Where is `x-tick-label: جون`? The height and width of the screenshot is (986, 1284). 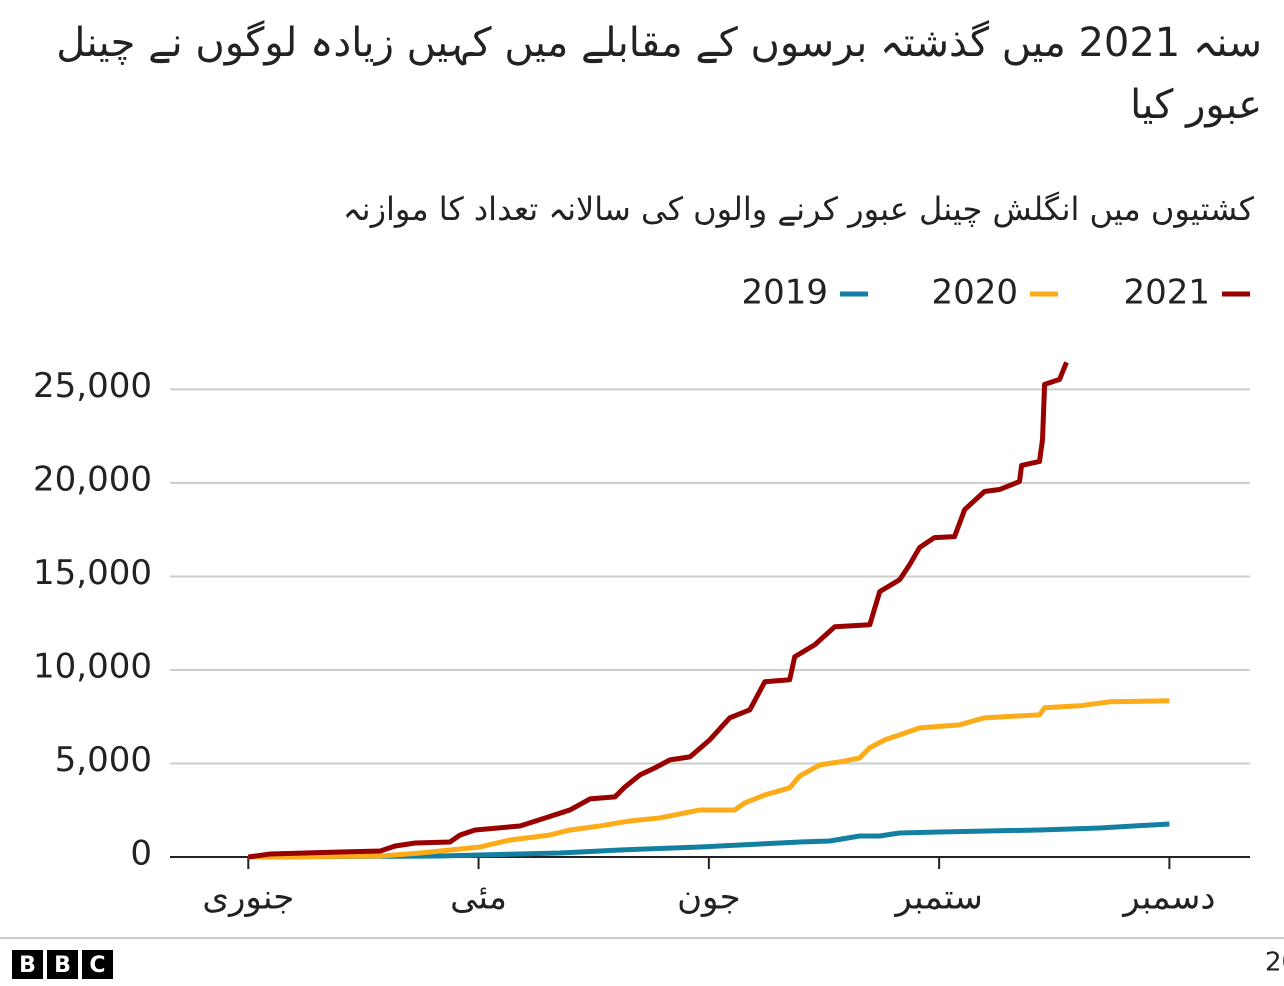 x-tick-label: جون is located at coordinates (709, 898).